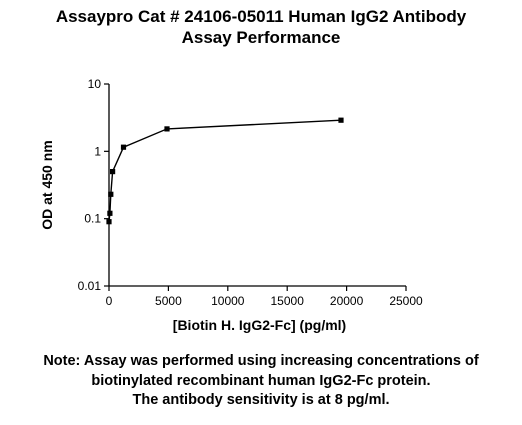 This screenshot has width=522, height=425. Describe the element at coordinates (288, 301) in the screenshot. I see `x-tick-label: 15000` at that location.